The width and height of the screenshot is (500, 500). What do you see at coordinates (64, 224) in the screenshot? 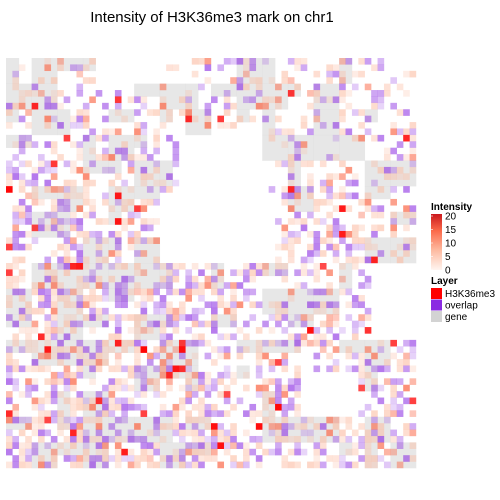
I see `gene-block` at bounding box center [64, 224].